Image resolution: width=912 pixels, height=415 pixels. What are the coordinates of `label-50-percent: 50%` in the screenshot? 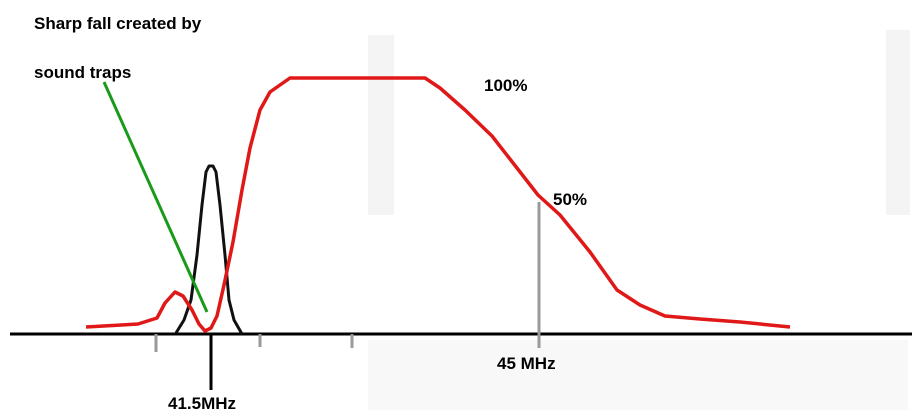 It's located at (570, 199).